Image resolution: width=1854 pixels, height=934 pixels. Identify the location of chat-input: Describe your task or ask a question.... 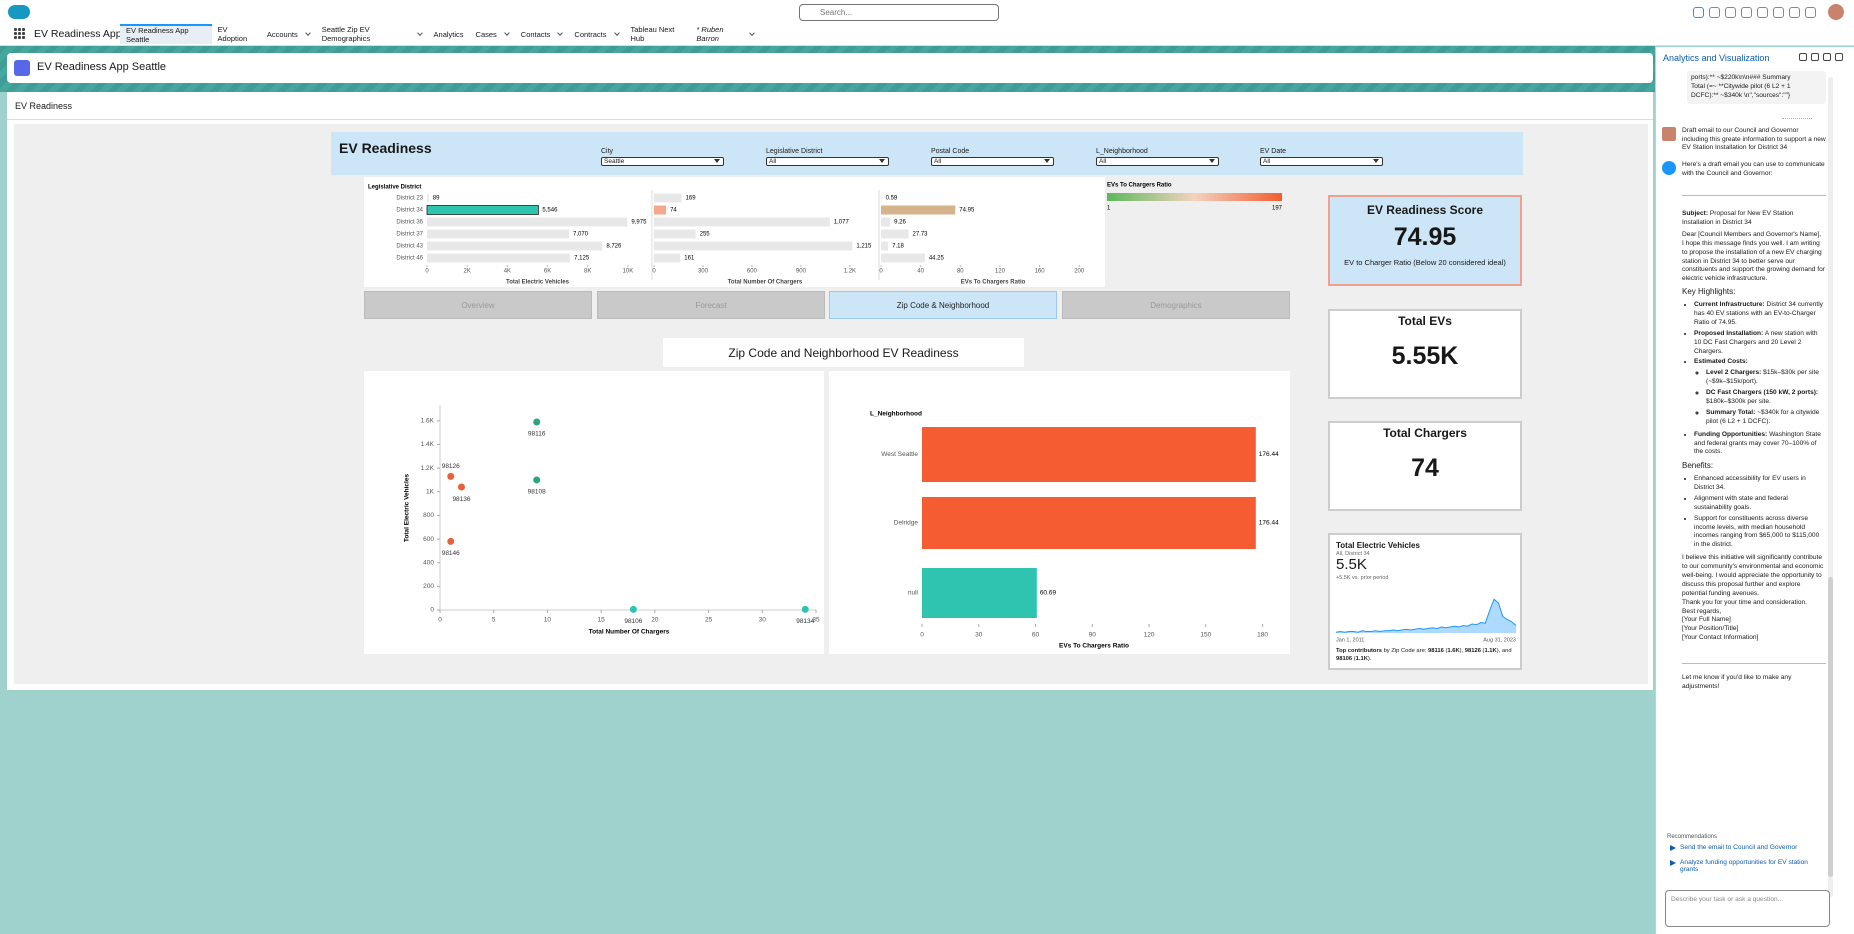
(1747, 908).